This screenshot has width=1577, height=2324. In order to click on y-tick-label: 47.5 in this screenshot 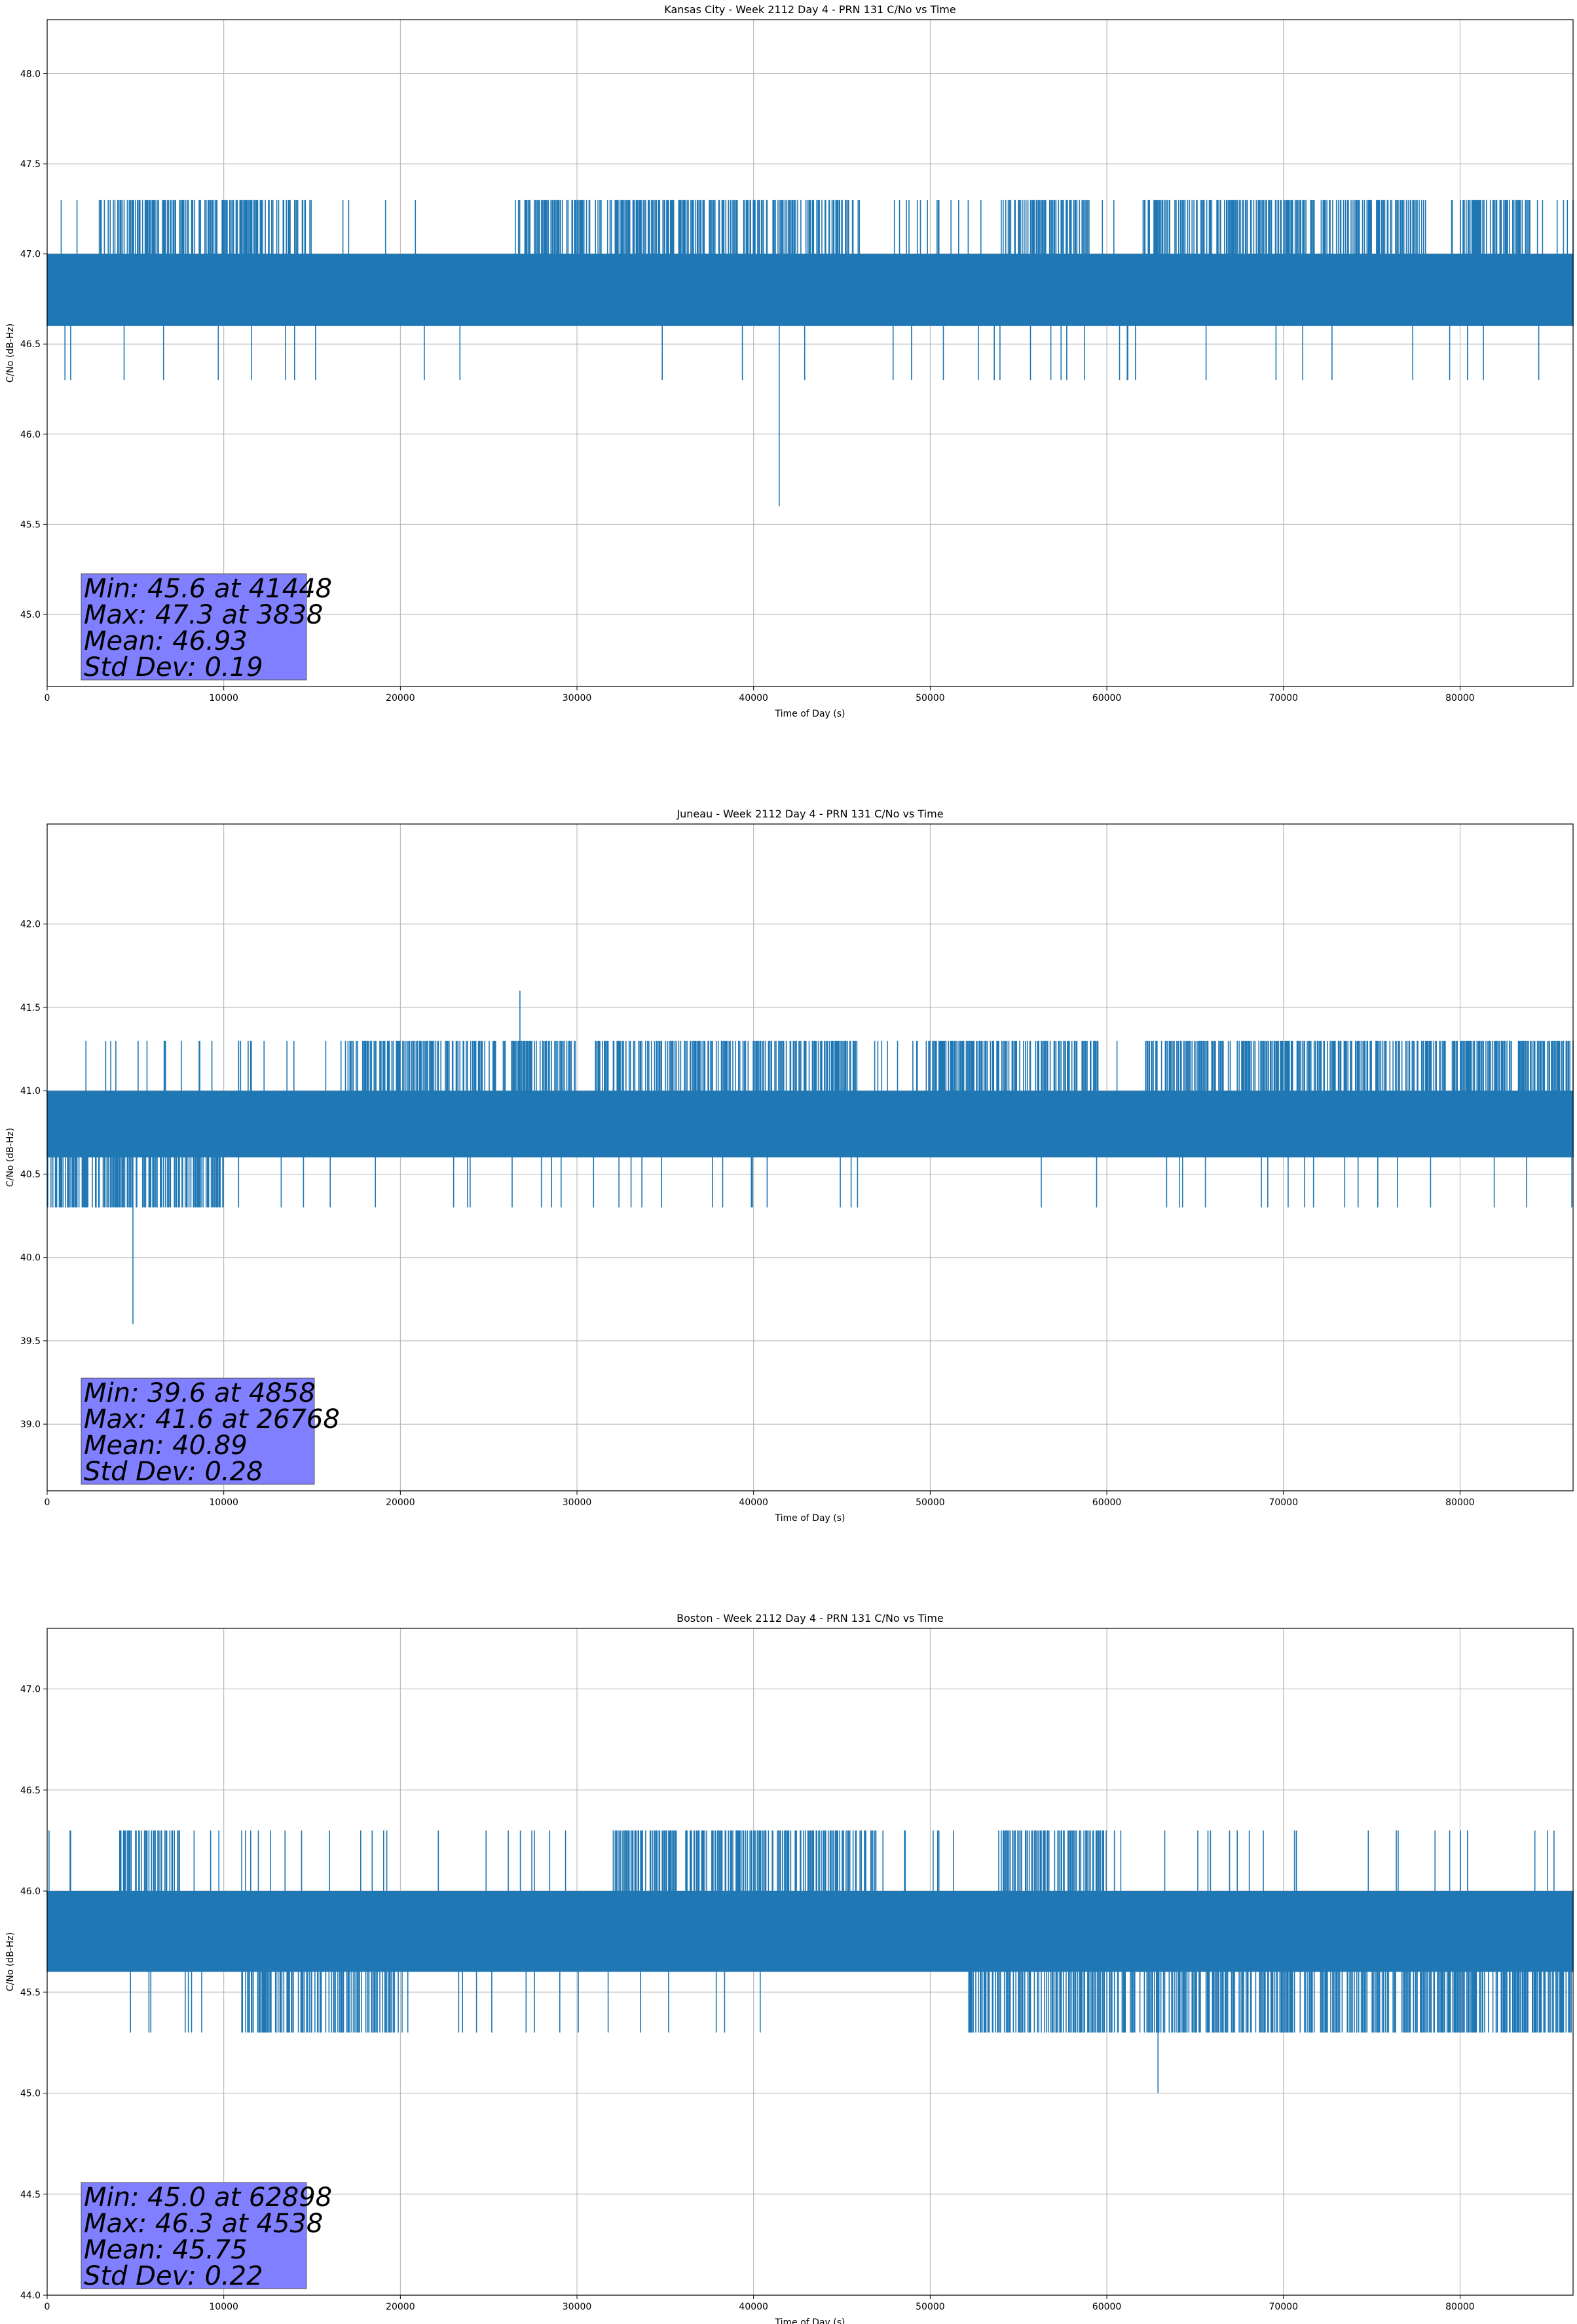, I will do `click(30, 164)`.